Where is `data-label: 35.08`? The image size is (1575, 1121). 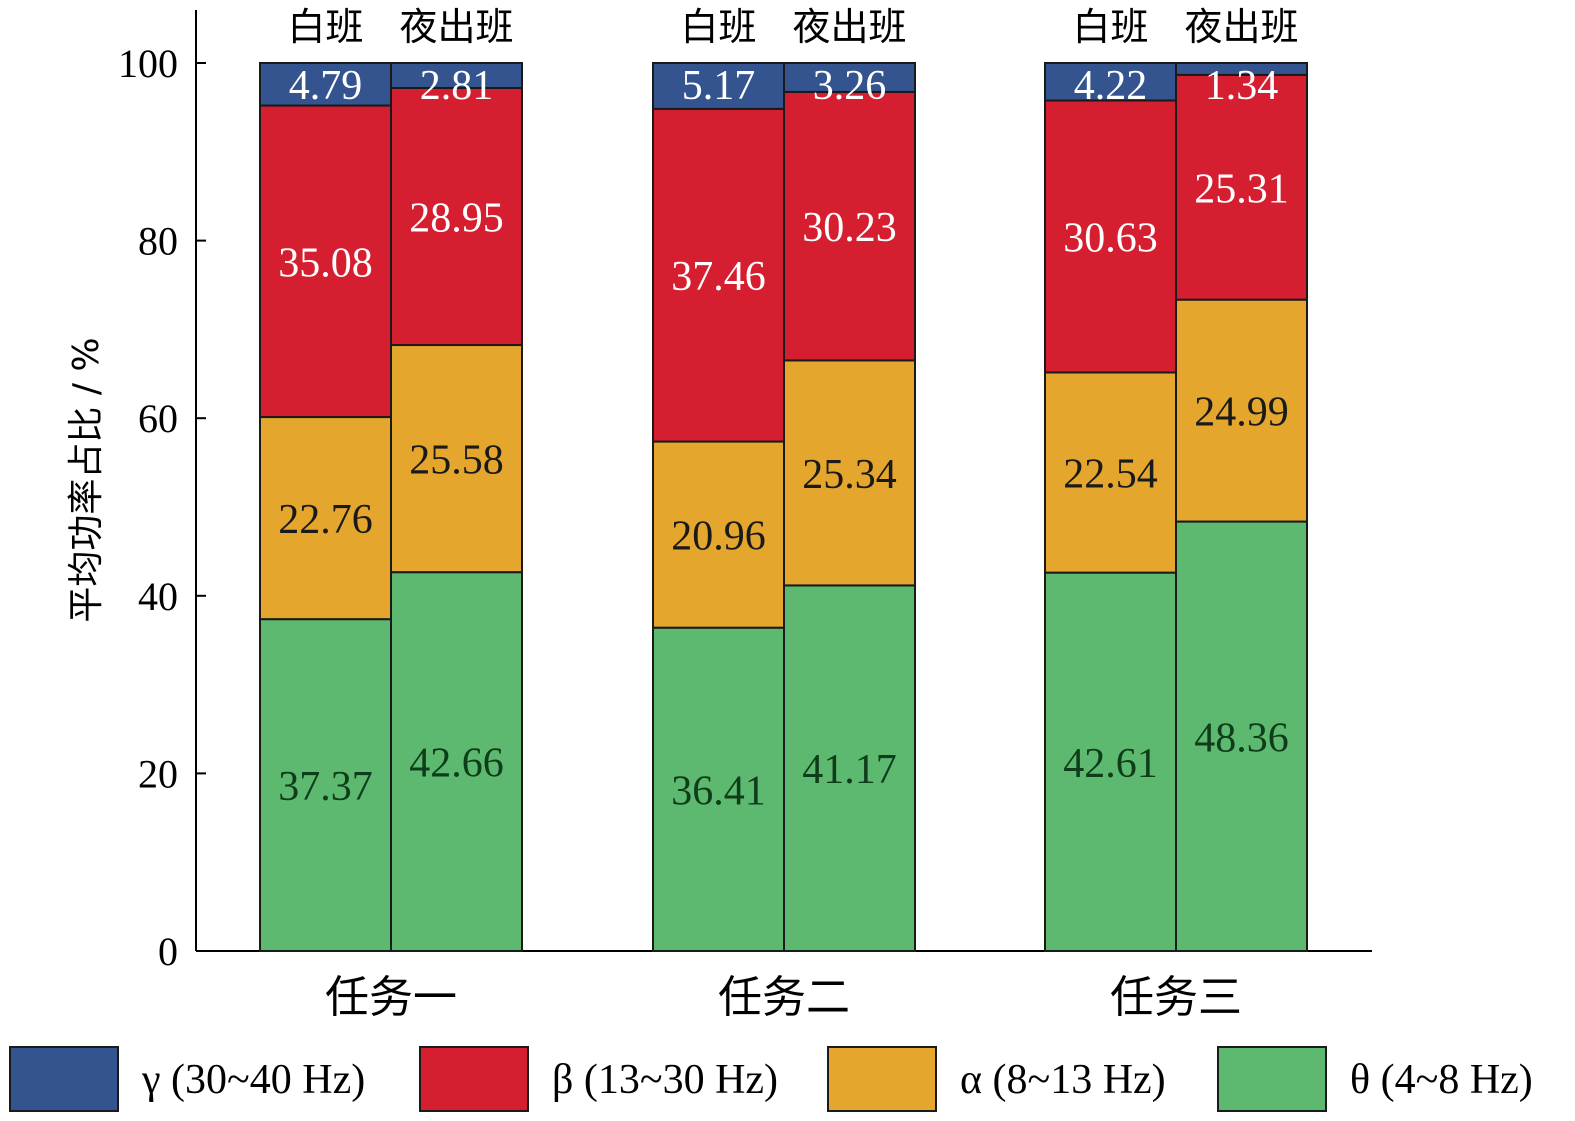 data-label: 35.08 is located at coordinates (325, 263).